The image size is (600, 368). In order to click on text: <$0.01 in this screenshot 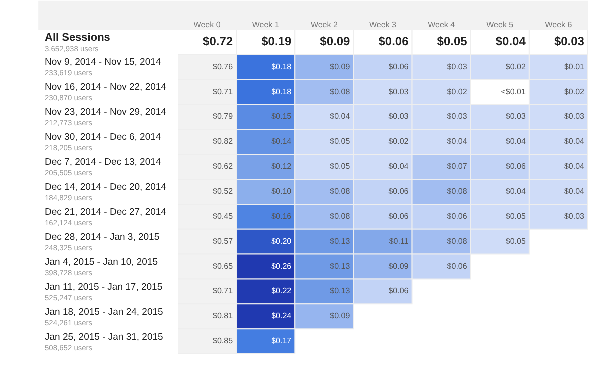, I will do `click(513, 91)`.